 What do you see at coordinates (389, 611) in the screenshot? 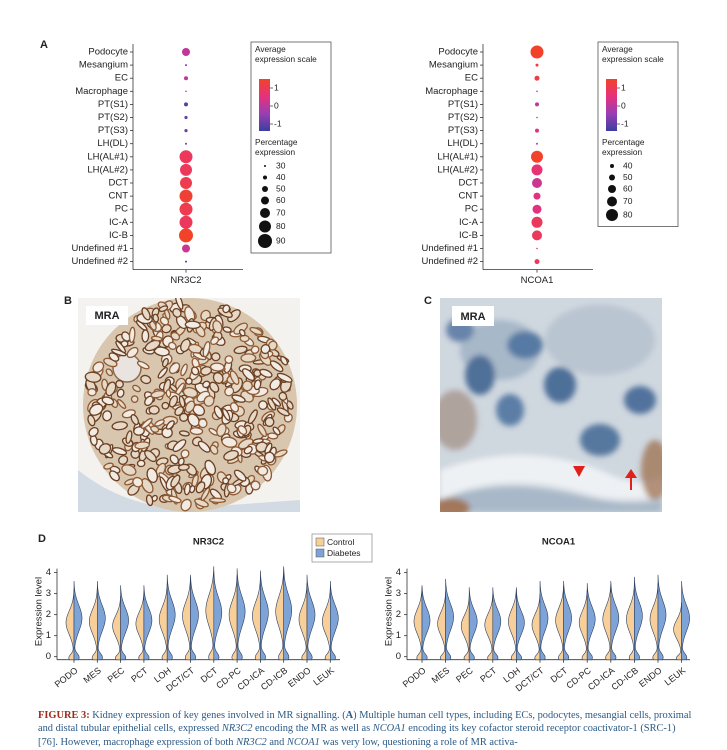
I see `y-axis-label: Expression level` at bounding box center [389, 611].